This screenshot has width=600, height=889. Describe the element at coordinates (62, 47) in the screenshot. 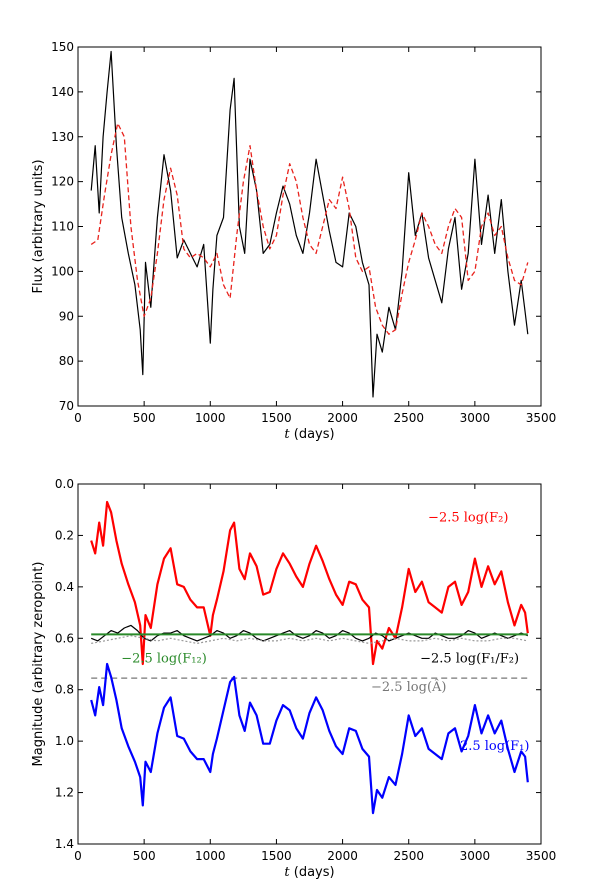

I see `y-tick-label: 150` at that location.